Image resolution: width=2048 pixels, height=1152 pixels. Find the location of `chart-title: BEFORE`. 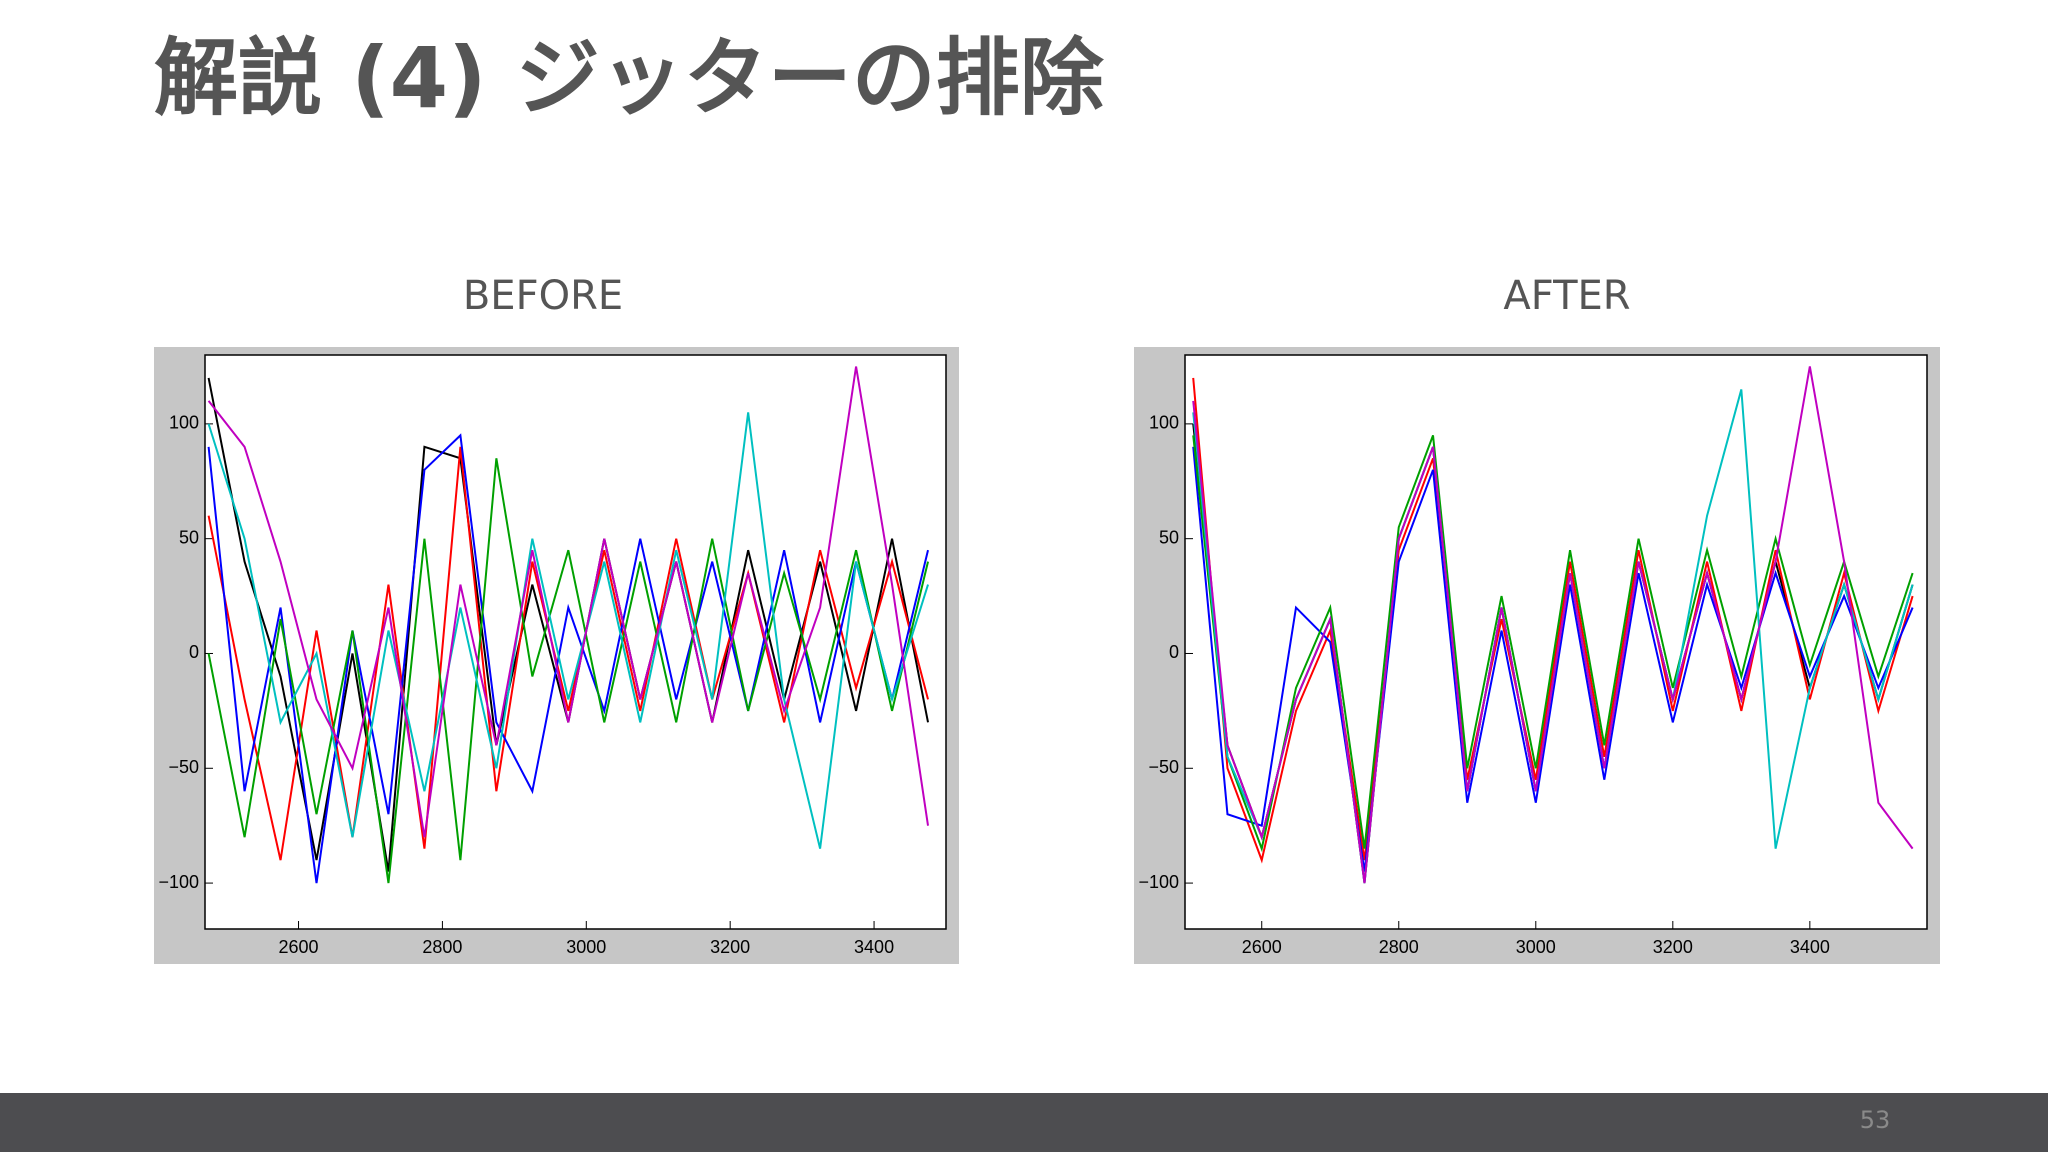

chart-title: BEFORE is located at coordinates (543, 296).